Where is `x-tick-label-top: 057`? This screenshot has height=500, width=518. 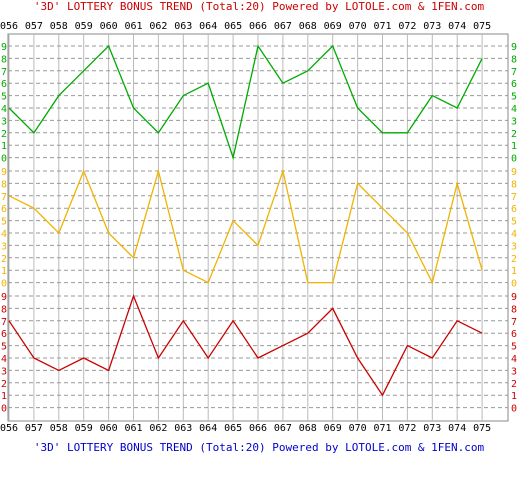
x-tick-label-top: 057 is located at coordinates (34, 26).